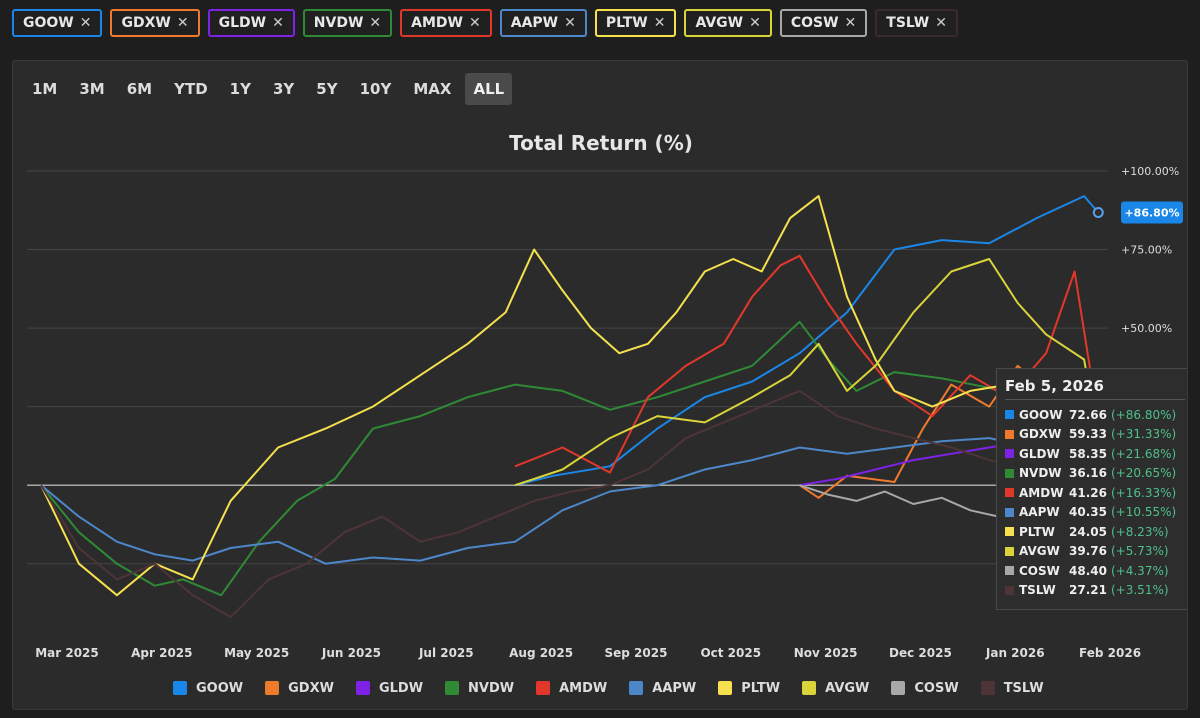 Image resolution: width=1200 pixels, height=718 pixels. Describe the element at coordinates (541, 653) in the screenshot. I see `x-tick-label: Aug 2025` at that location.